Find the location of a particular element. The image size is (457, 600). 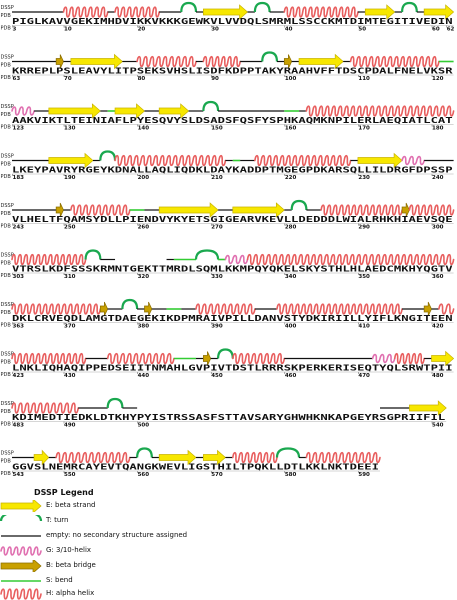

tick-label: 360 is located at coordinates (438, 277).